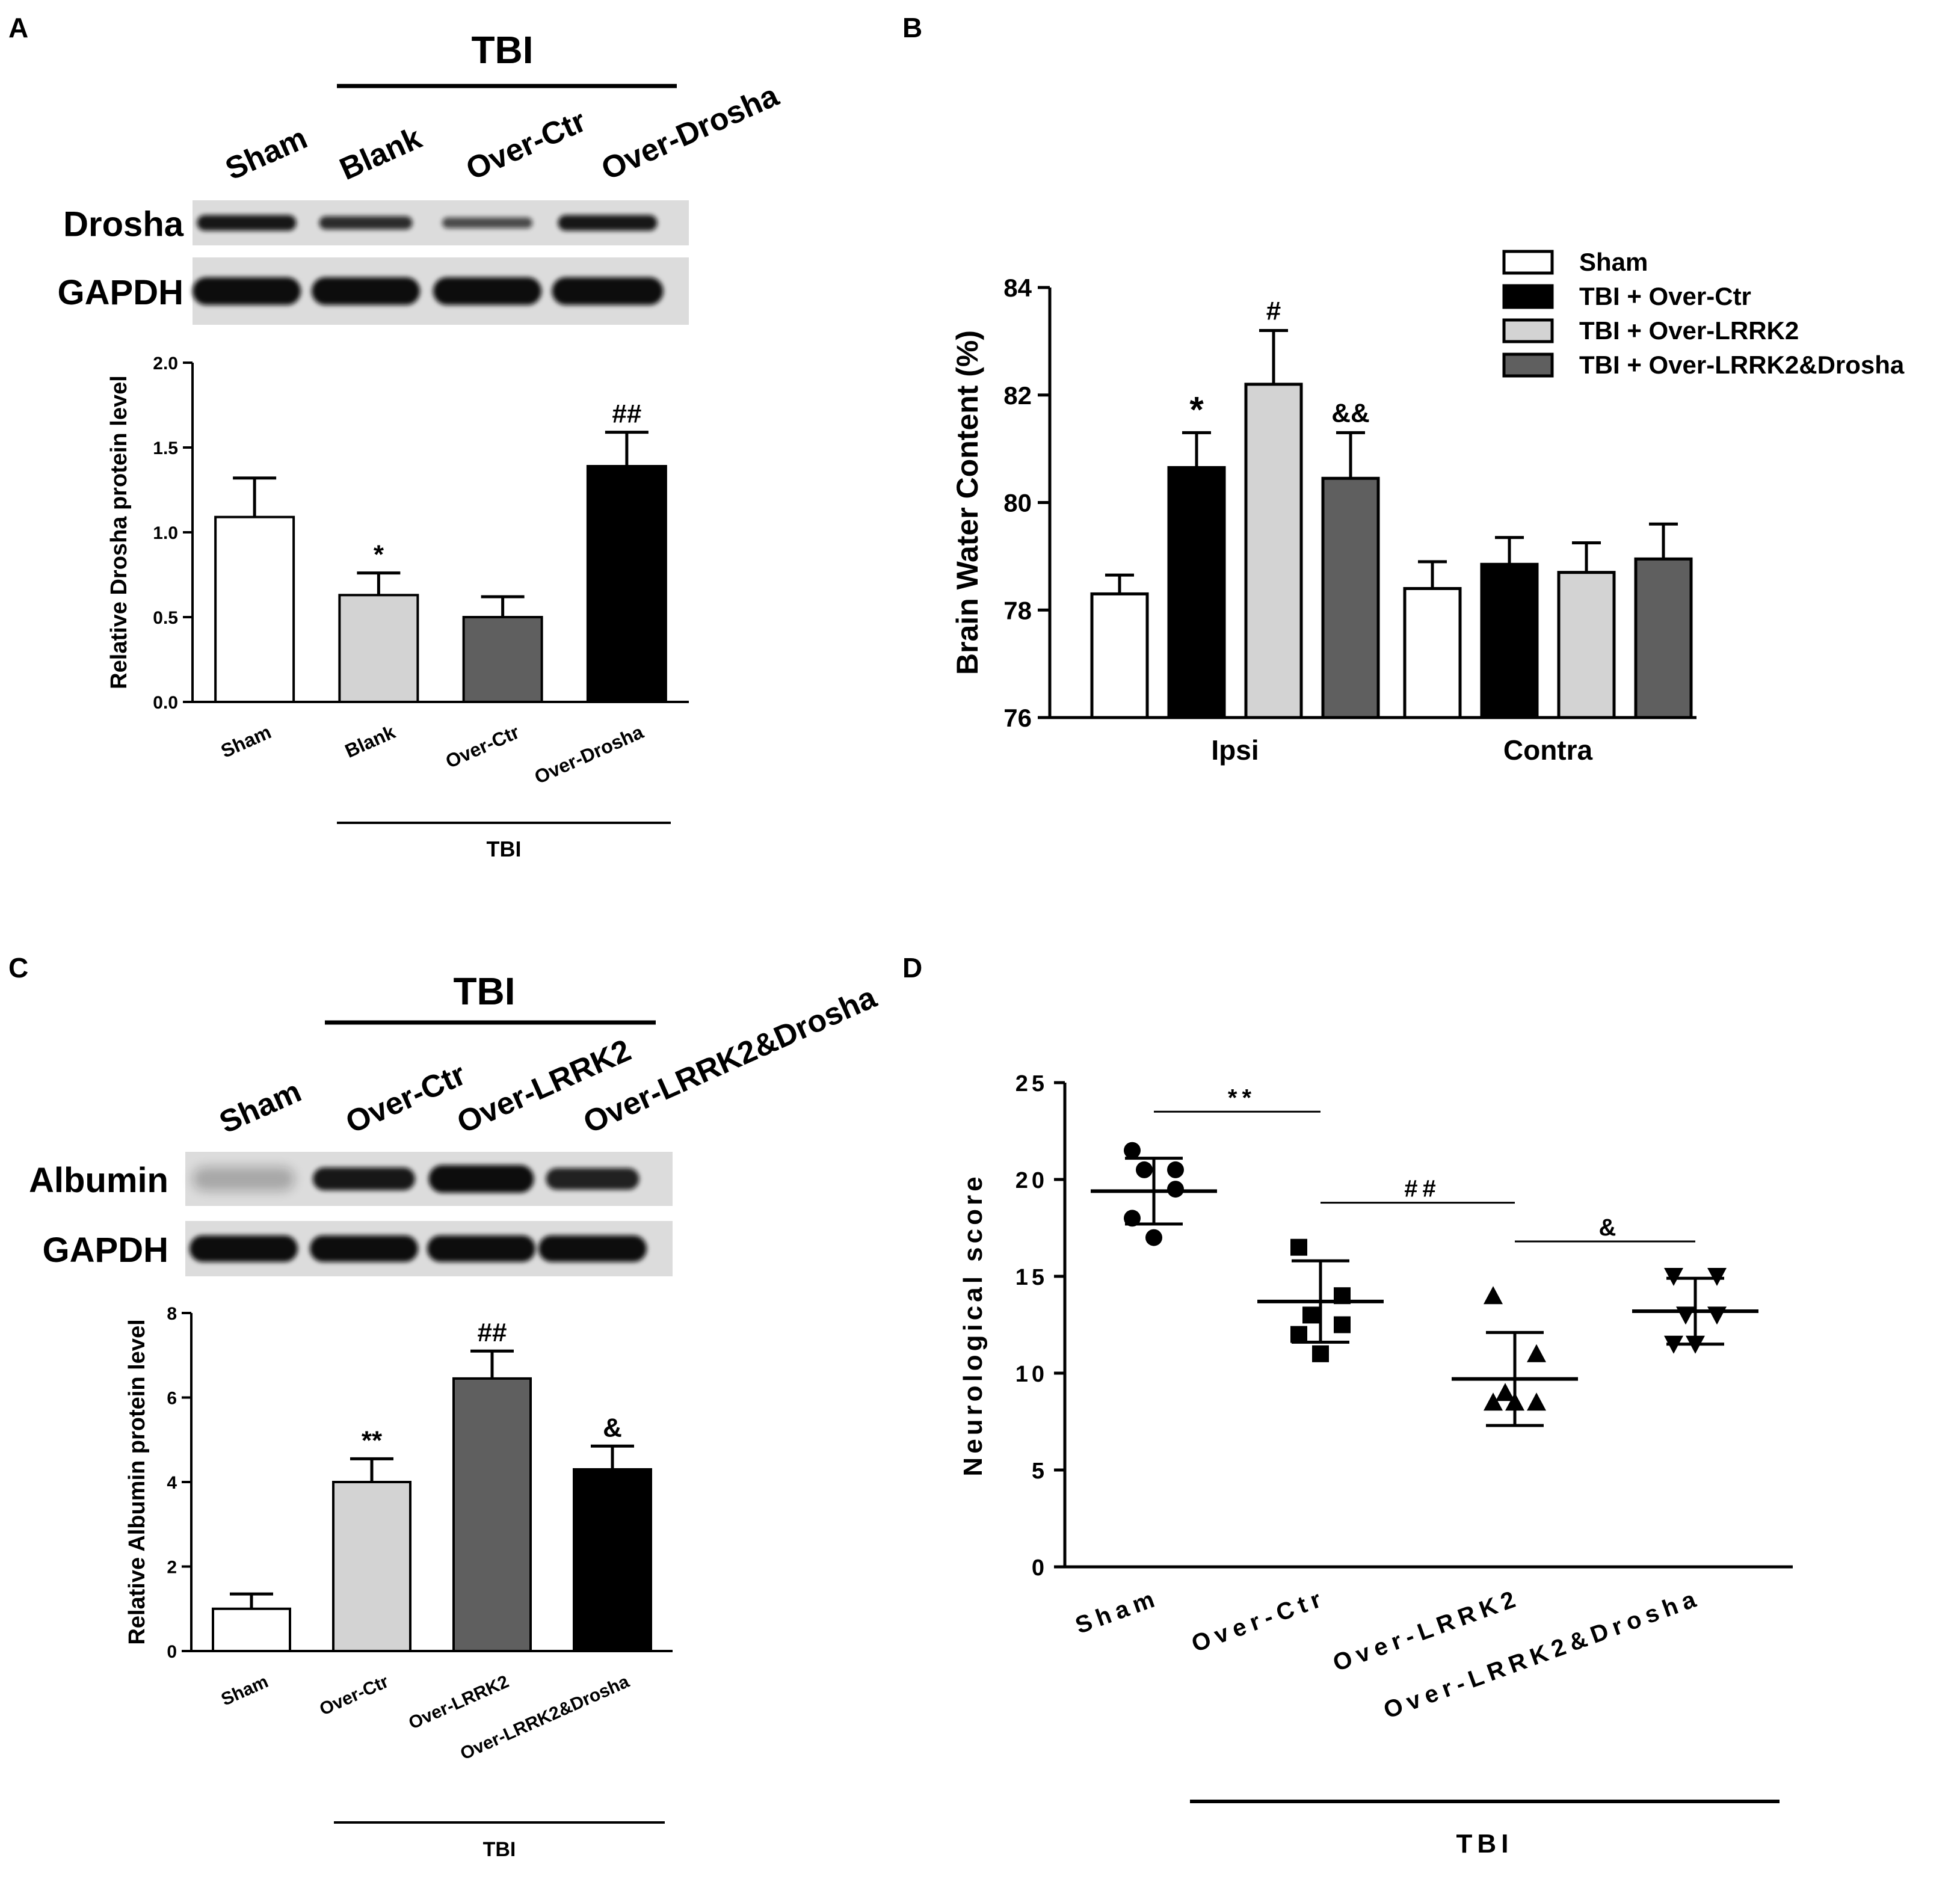  Describe the element at coordinates (1040, 1472) in the screenshot. I see `y-tick-label: 5` at that location.